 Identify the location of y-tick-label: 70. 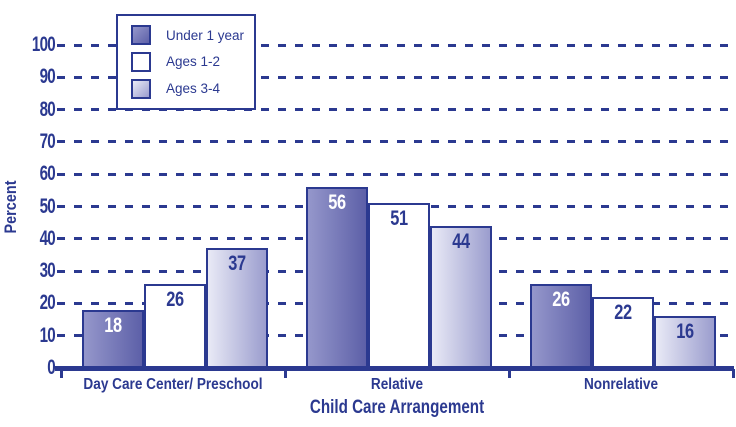
(47, 141).